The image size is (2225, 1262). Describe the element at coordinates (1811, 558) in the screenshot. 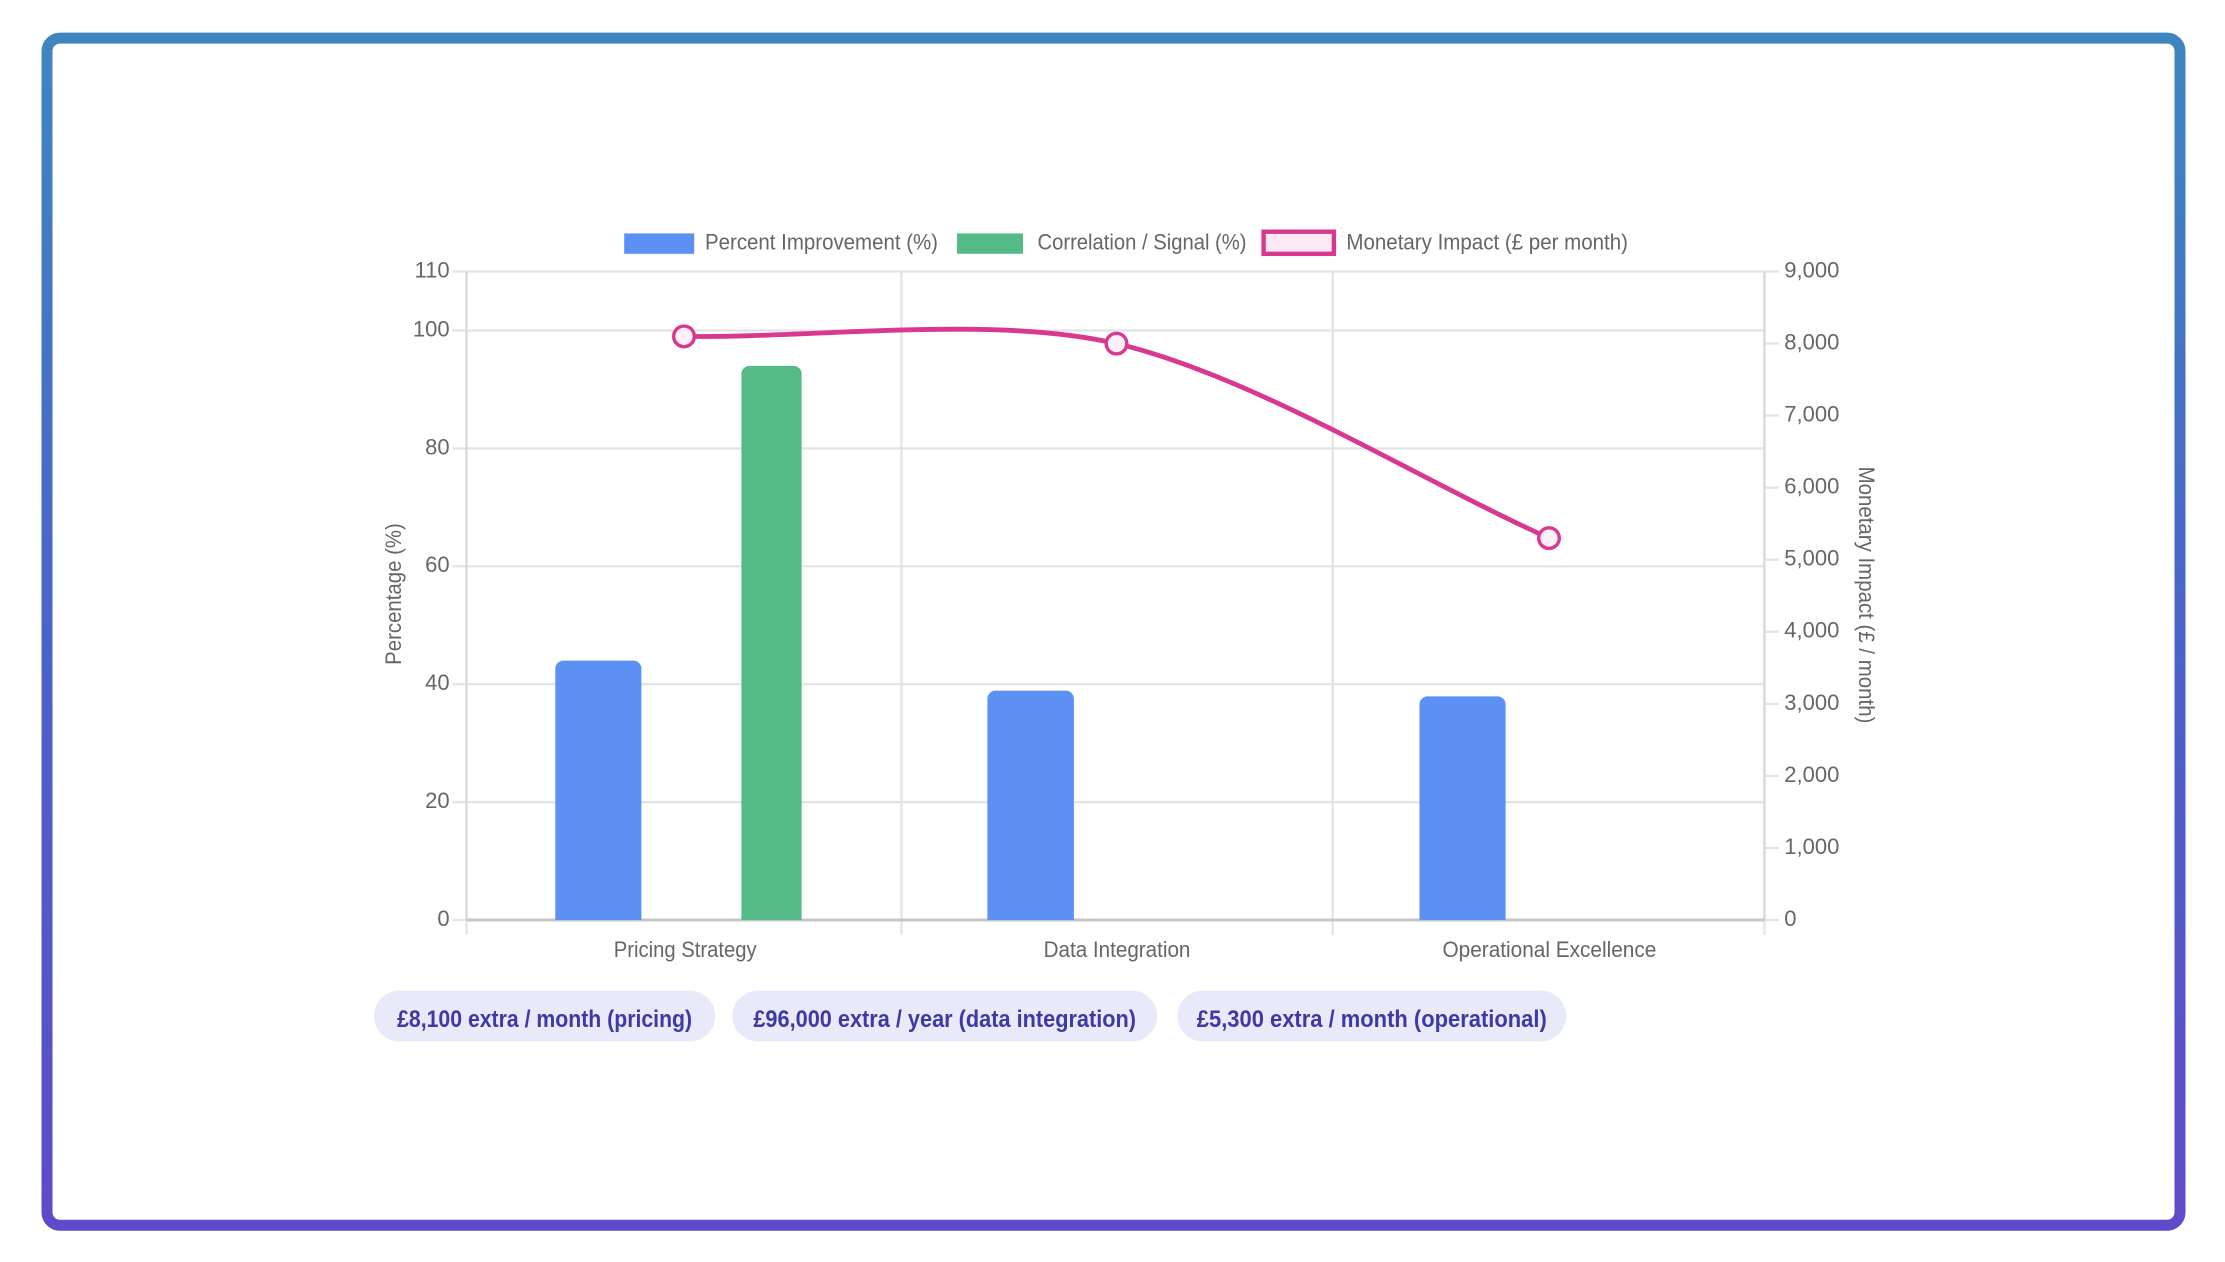

I see `svg-text: 5,000` at that location.